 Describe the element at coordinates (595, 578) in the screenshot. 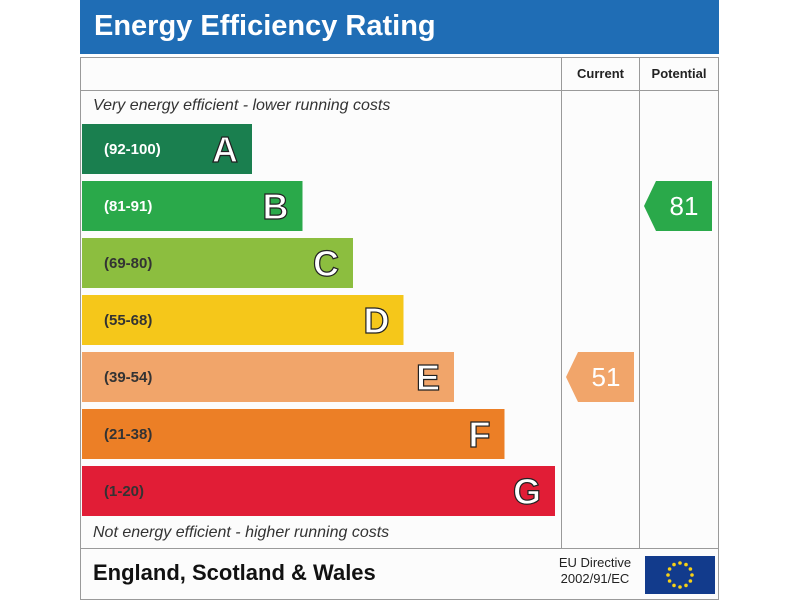

I see `eu-directive-line2: 2002/91/EC` at that location.